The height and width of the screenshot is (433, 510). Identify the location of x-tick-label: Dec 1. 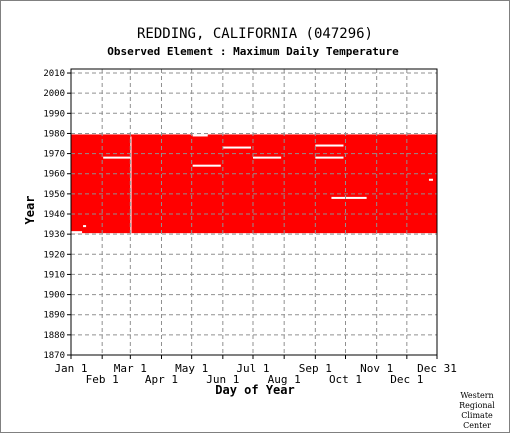
(406, 379).